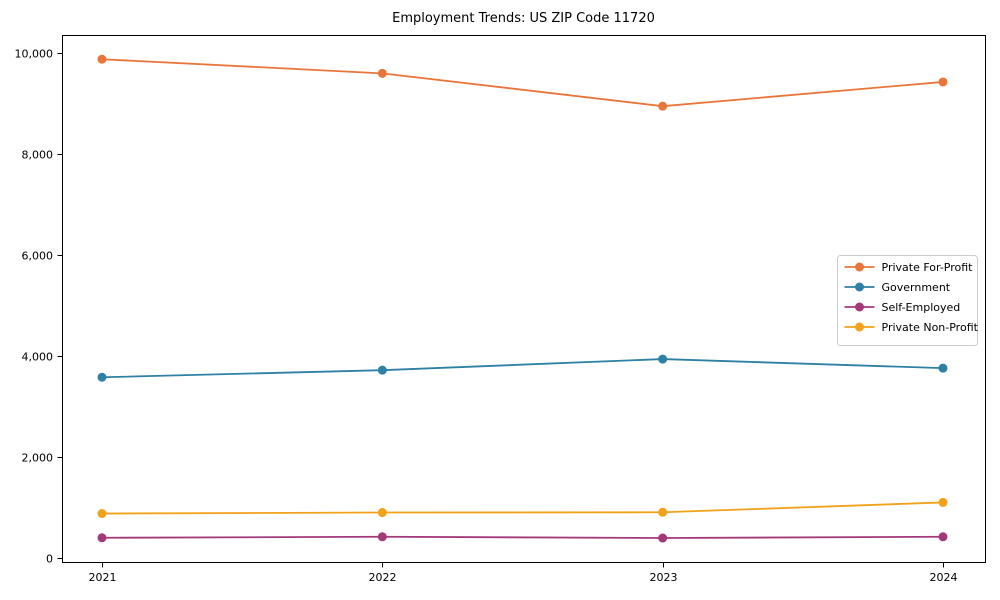 This screenshot has width=1000, height=600. I want to click on series-line-private-for-profit, so click(522, 83).